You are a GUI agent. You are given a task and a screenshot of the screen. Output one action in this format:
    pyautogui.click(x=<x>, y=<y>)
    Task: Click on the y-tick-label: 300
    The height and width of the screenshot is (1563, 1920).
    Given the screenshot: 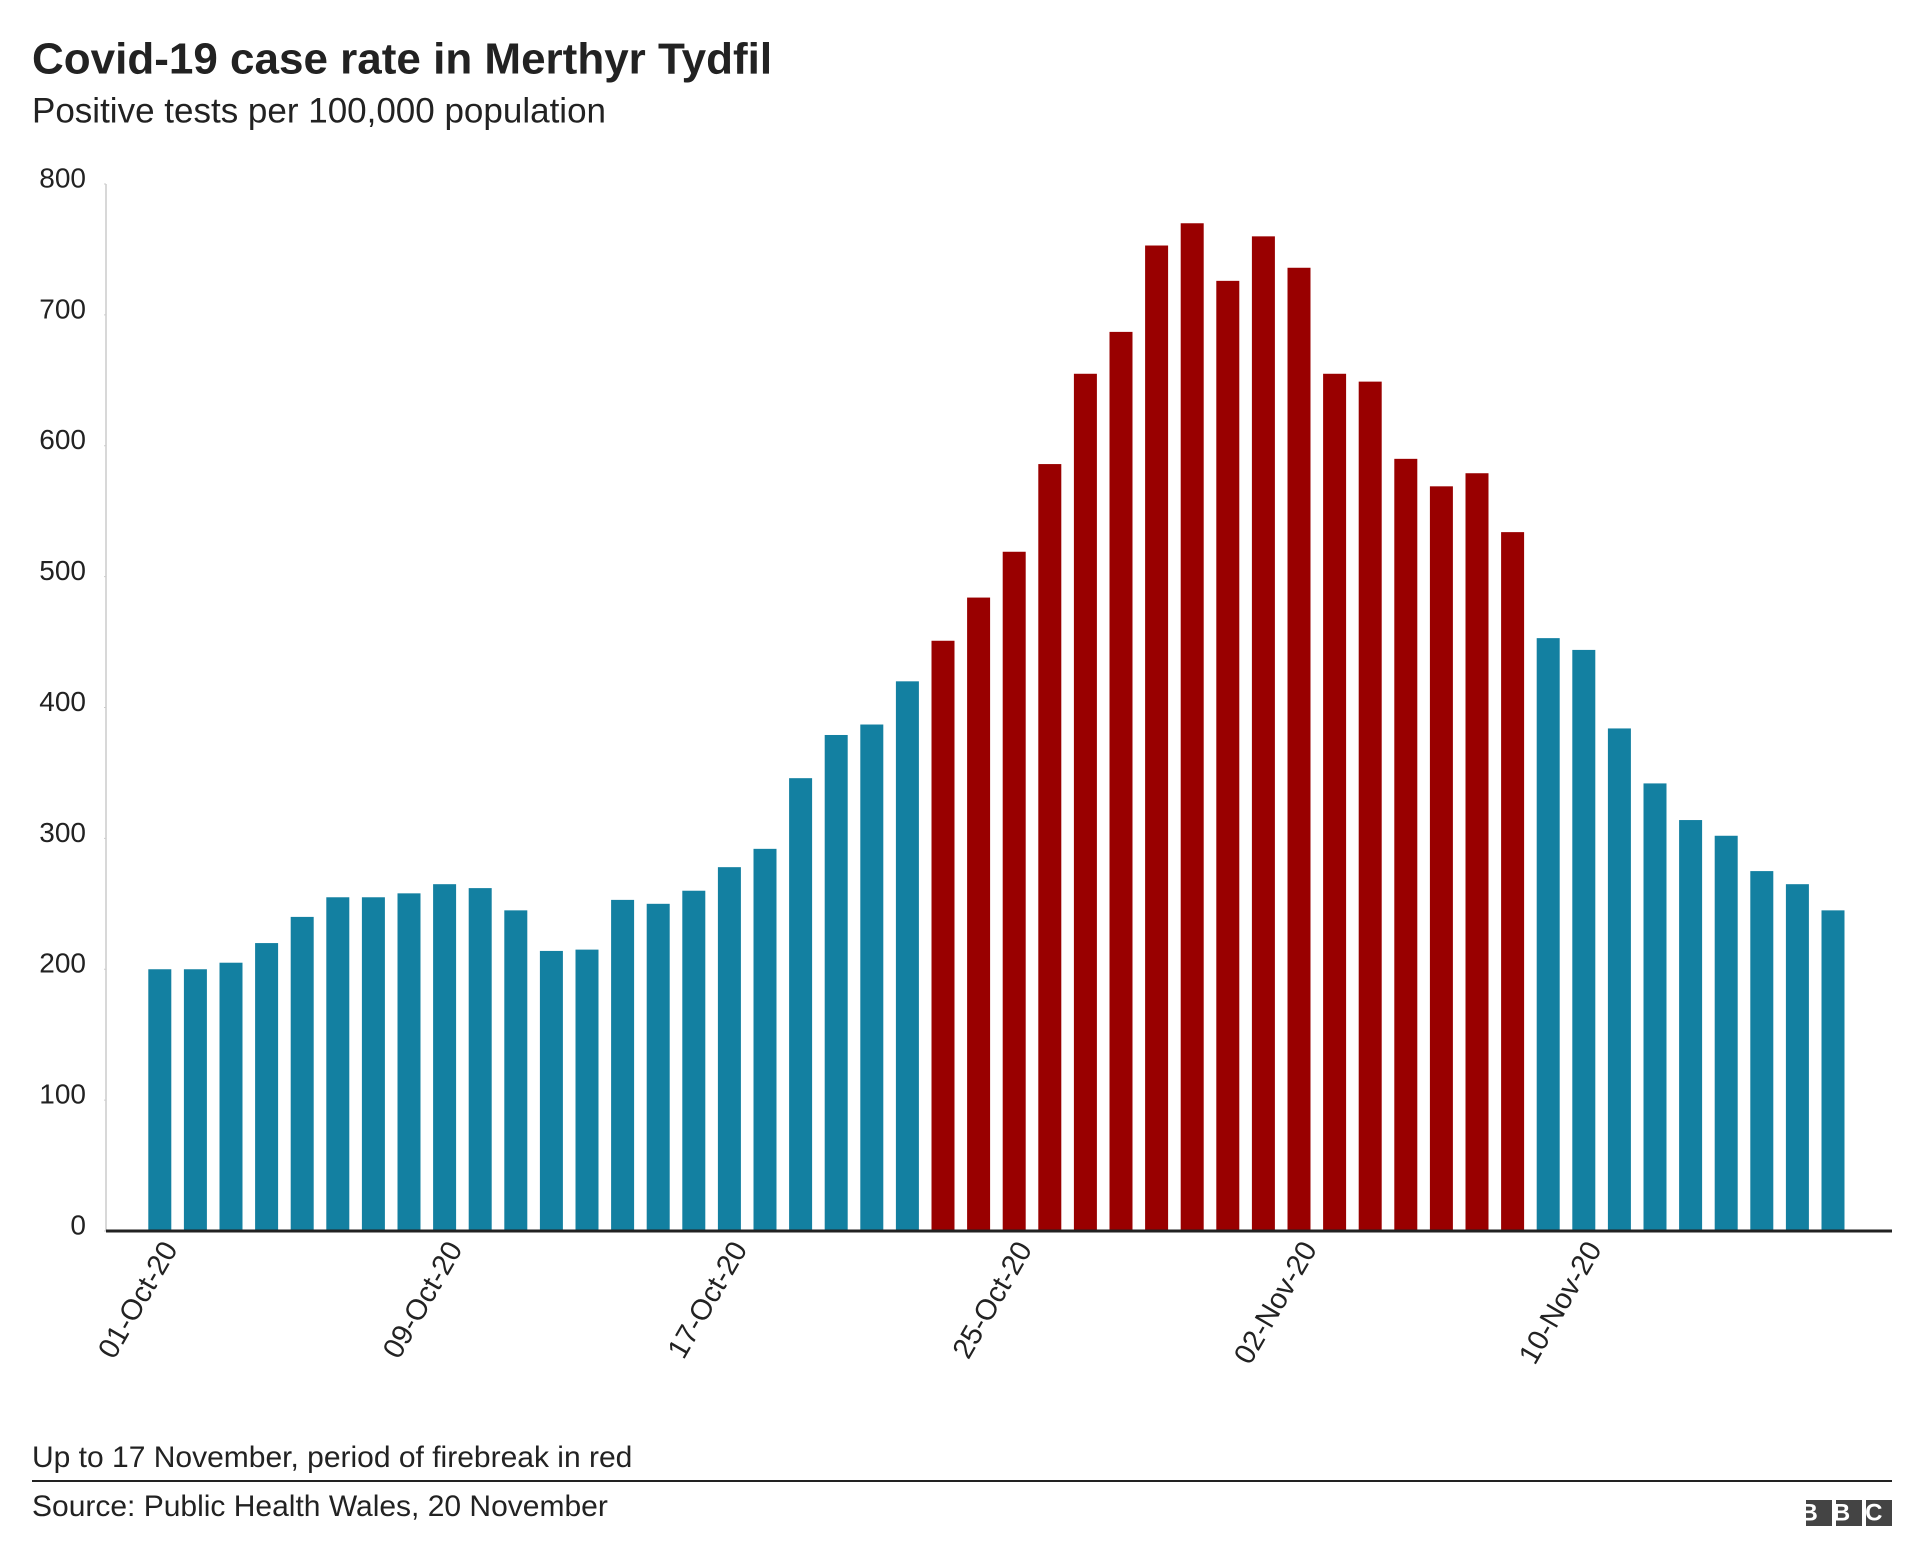 What is the action you would take?
    pyautogui.click(x=62, y=832)
    